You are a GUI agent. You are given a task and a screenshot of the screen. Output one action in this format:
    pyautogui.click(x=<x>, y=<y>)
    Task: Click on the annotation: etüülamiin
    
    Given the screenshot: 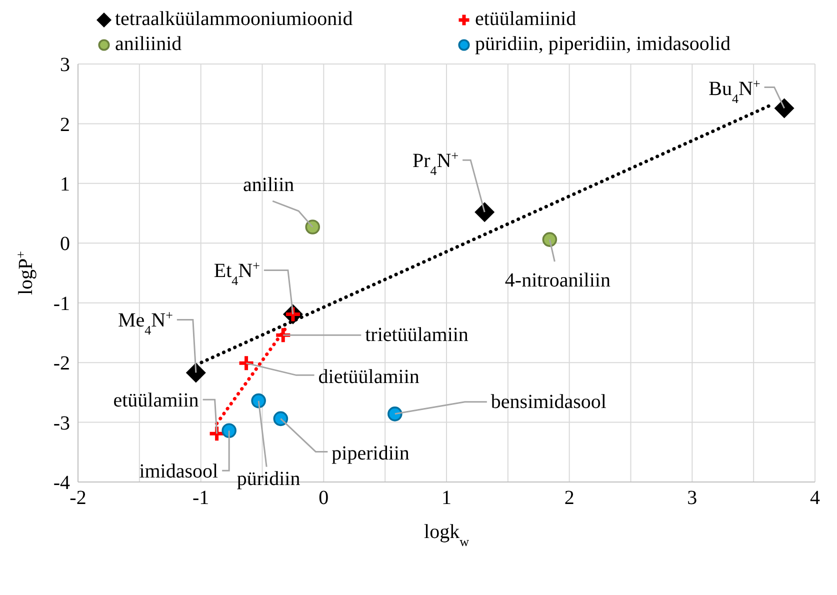 What is the action you would take?
    pyautogui.click(x=156, y=401)
    